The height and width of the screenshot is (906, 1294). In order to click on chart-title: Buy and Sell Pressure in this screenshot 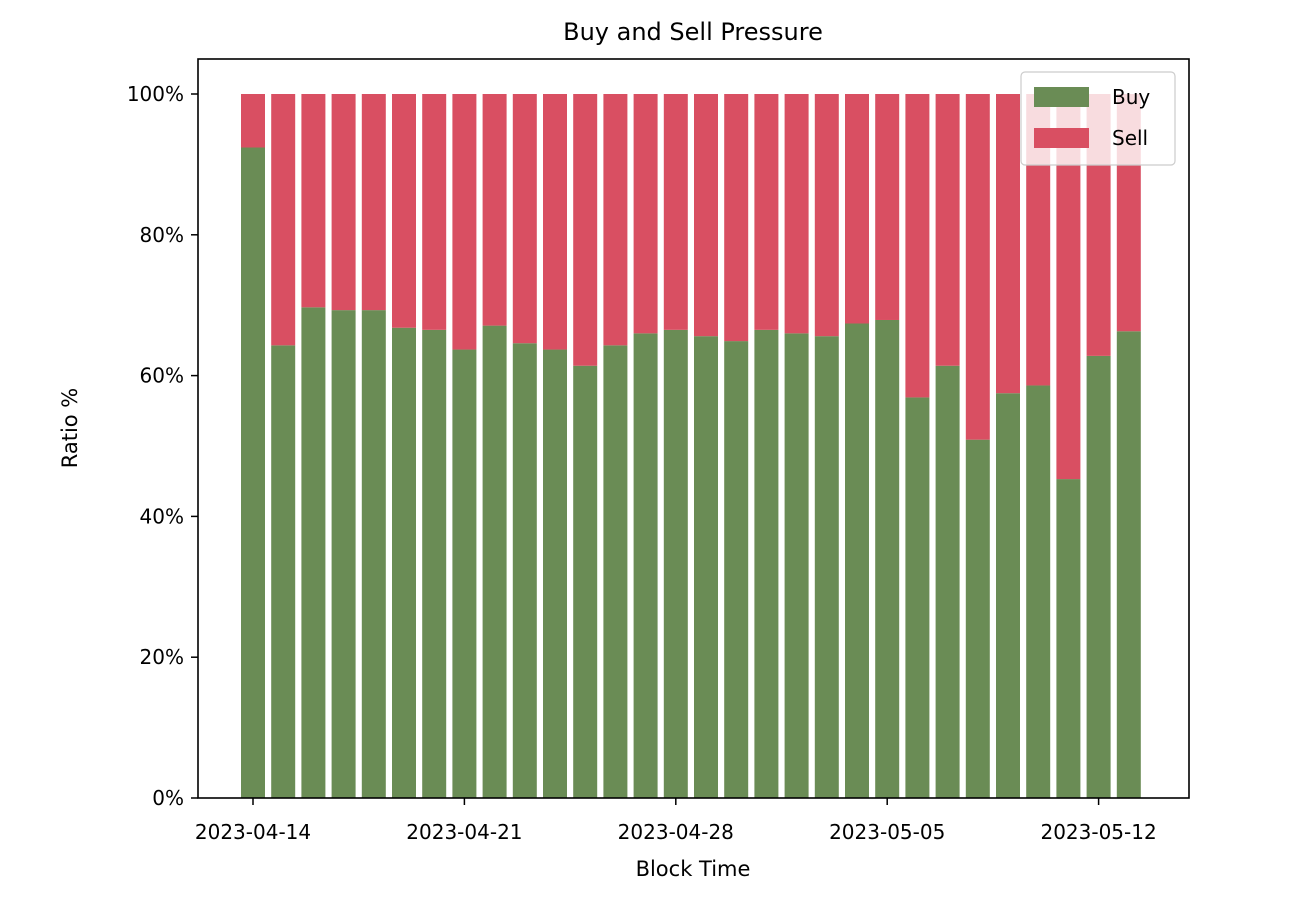, I will do `click(693, 32)`.